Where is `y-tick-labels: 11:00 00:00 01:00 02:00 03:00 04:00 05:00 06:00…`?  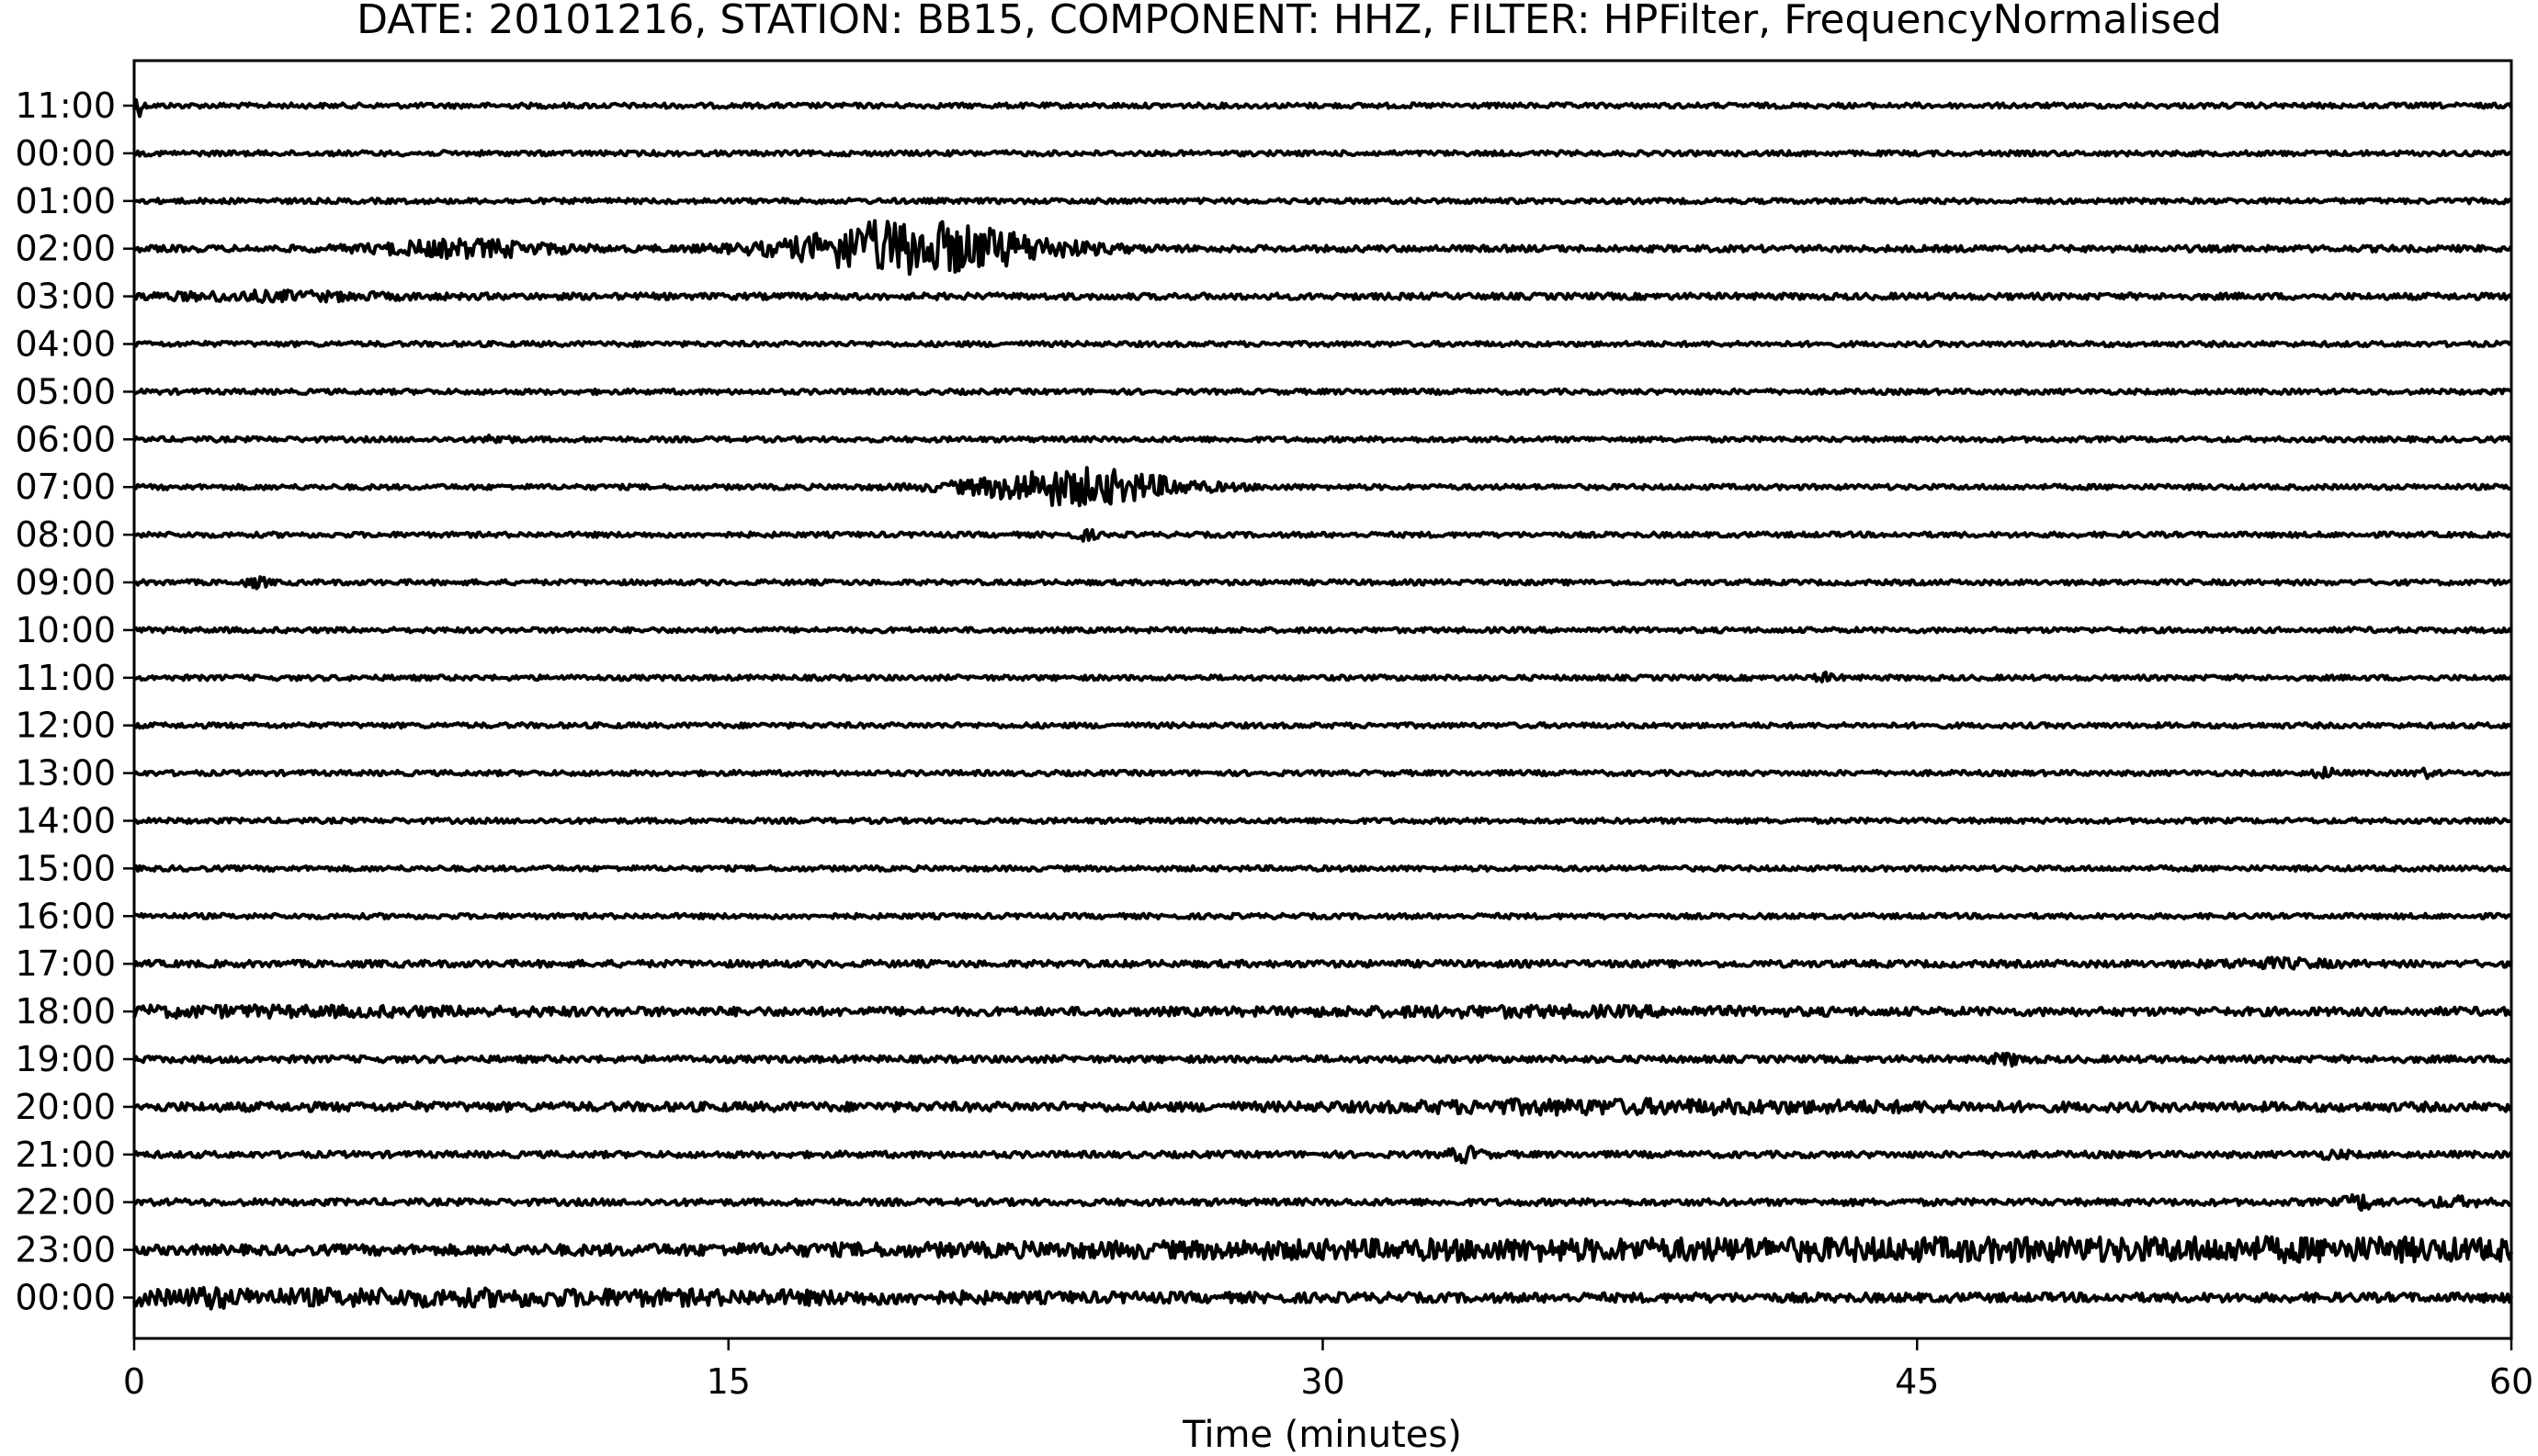
y-tick-labels: 11:00 00:00 01:00 02:00 03:00 04:00 05:00 06:00… is located at coordinates (74, 701).